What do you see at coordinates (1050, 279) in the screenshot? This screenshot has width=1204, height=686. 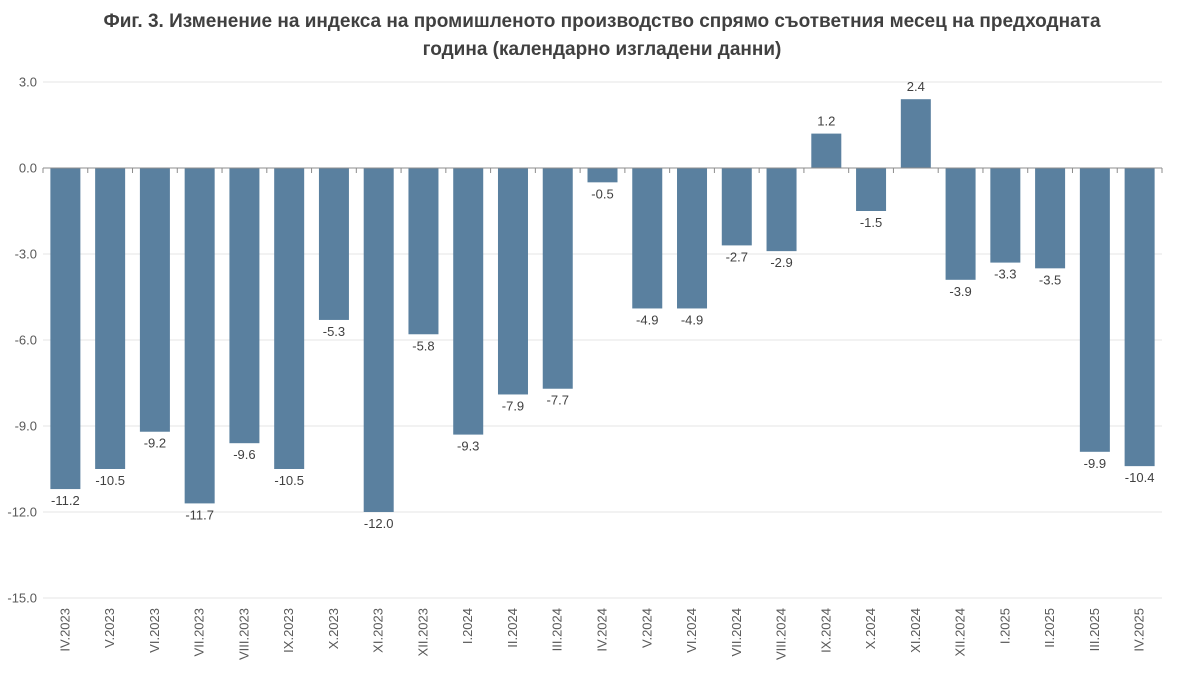 I see `data-label: -3.5` at bounding box center [1050, 279].